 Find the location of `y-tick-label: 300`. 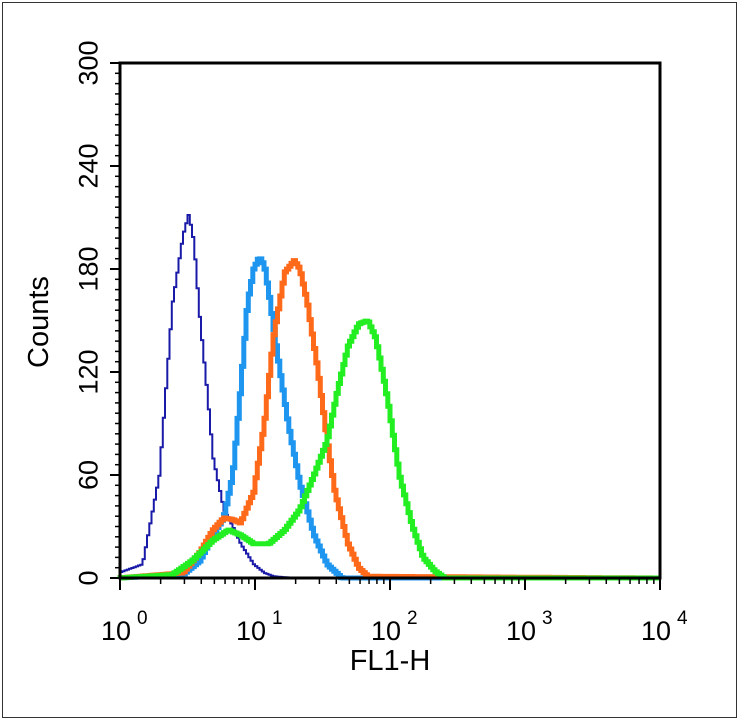

y-tick-label: 300 is located at coordinates (88, 62).